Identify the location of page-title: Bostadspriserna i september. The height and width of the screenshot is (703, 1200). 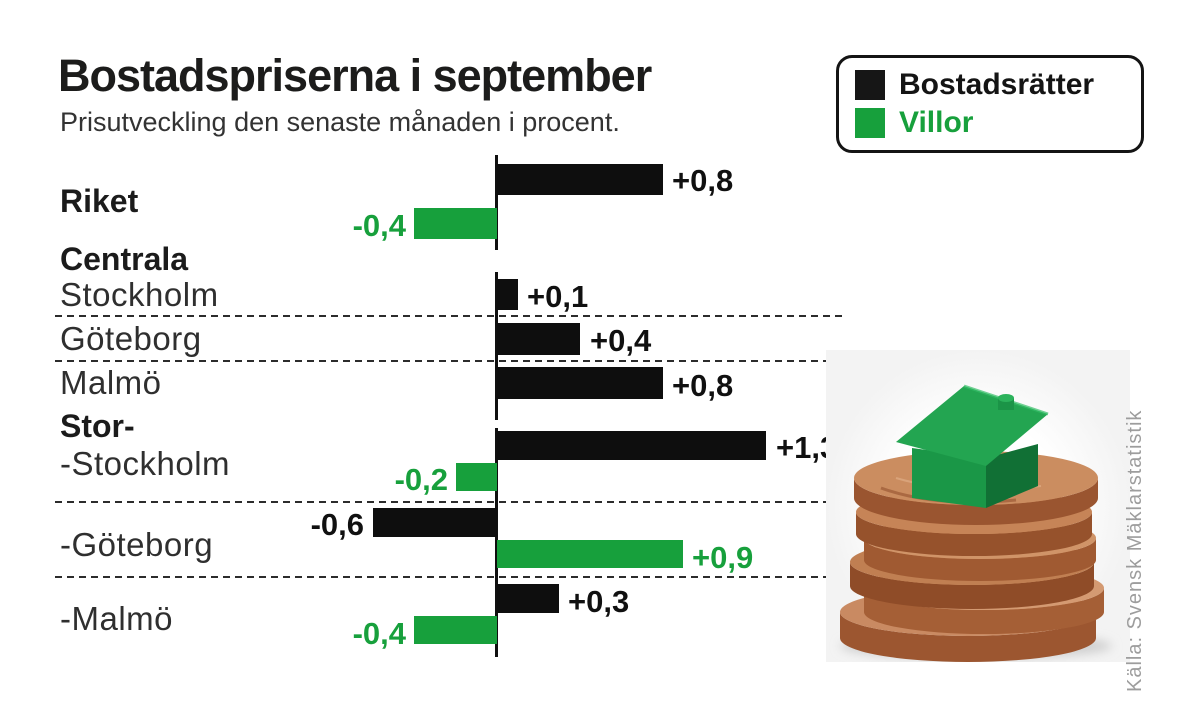
(355, 75).